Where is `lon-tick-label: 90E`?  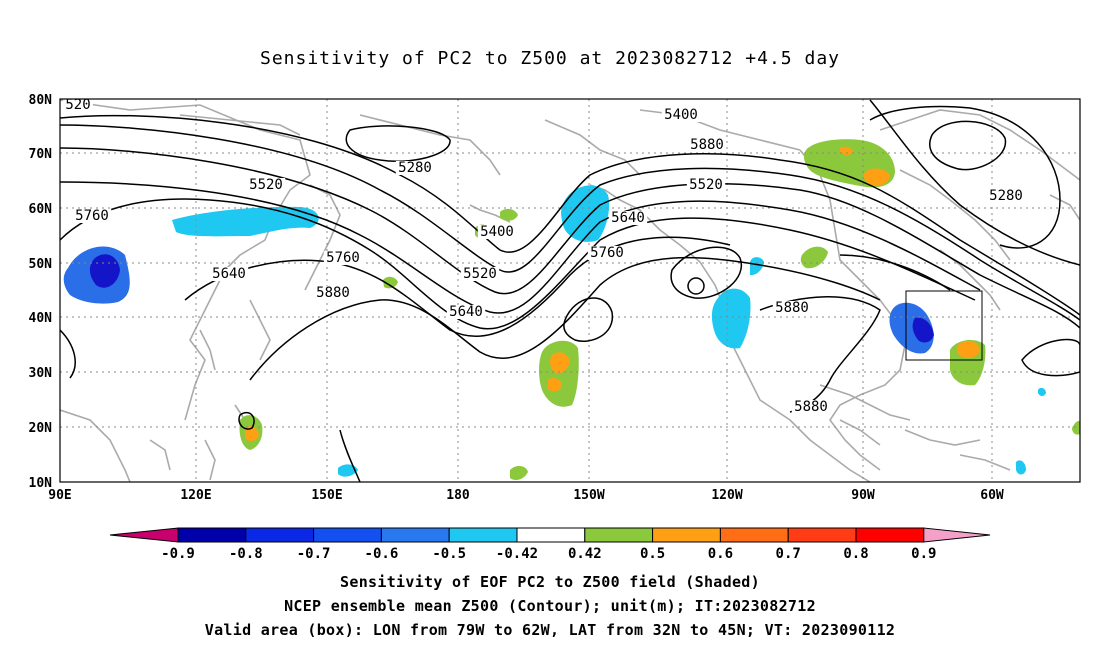
lon-tick-label: 90E is located at coordinates (59, 495).